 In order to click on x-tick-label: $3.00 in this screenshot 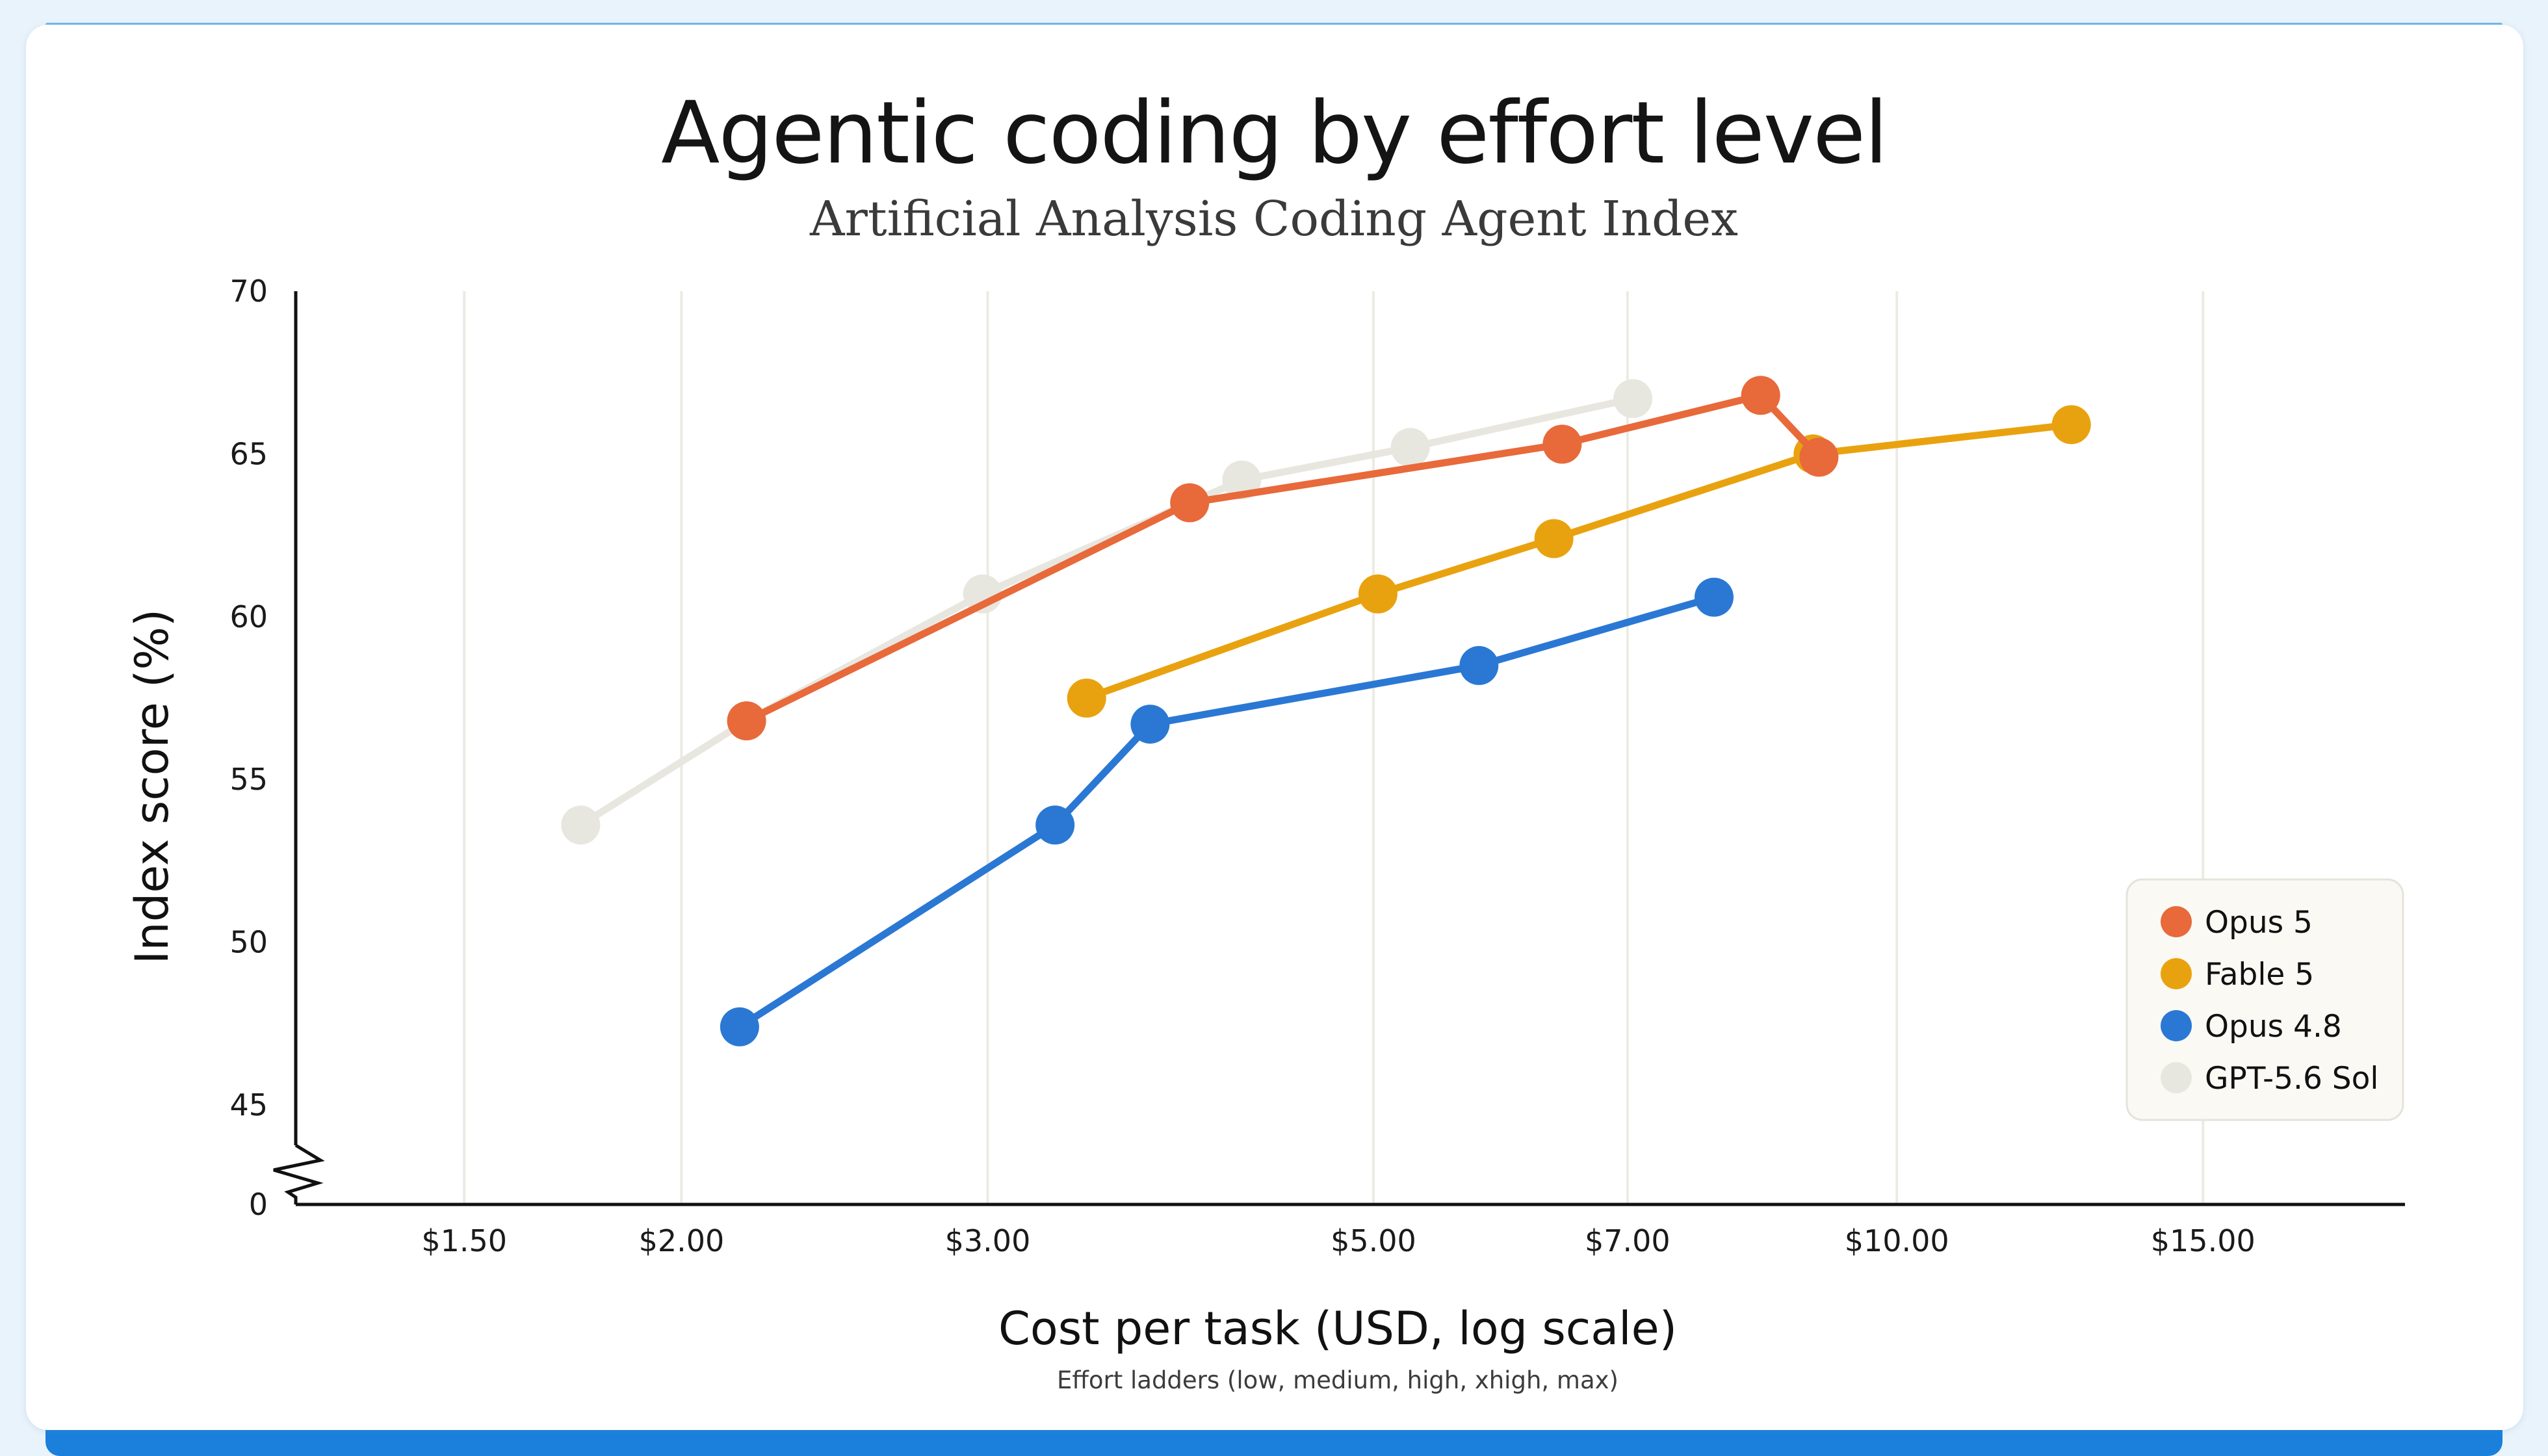, I will do `click(988, 1240)`.